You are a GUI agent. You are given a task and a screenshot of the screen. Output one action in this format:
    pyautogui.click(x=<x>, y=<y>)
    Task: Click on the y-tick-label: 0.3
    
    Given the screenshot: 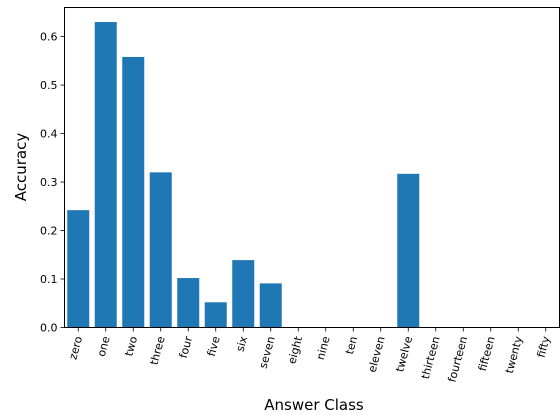 What is the action you would take?
    pyautogui.click(x=49, y=182)
    